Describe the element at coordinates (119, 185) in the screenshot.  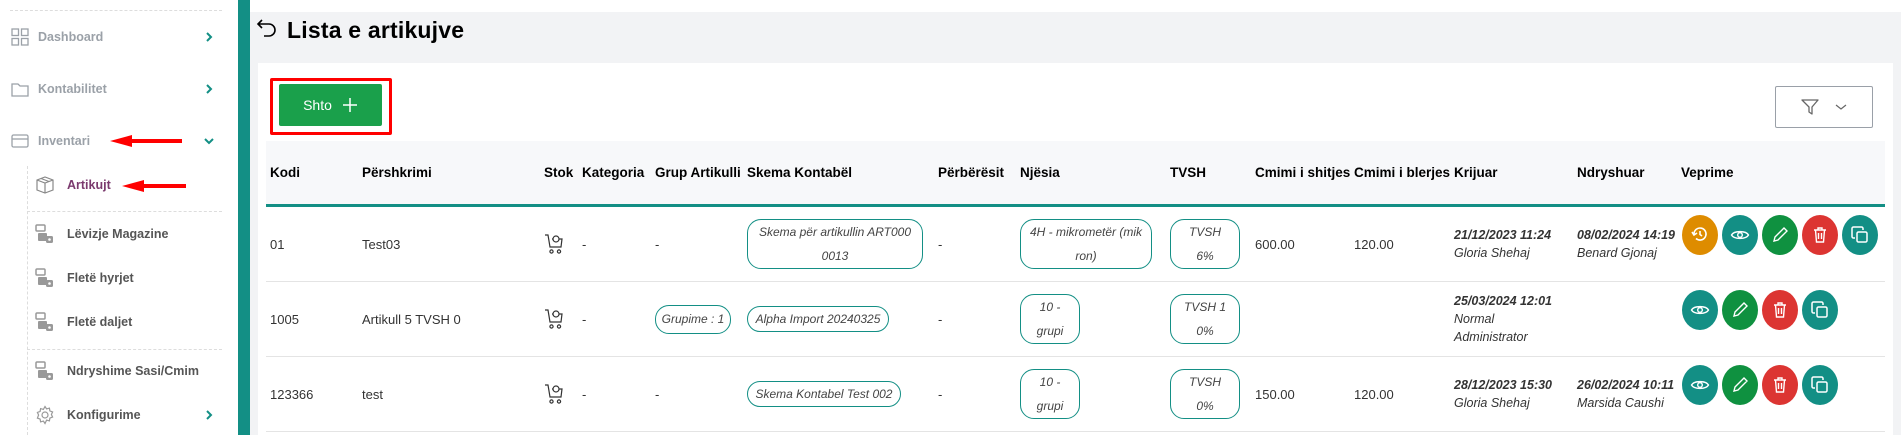
I see `sidebar-item-artikujt: Artikujt` at that location.